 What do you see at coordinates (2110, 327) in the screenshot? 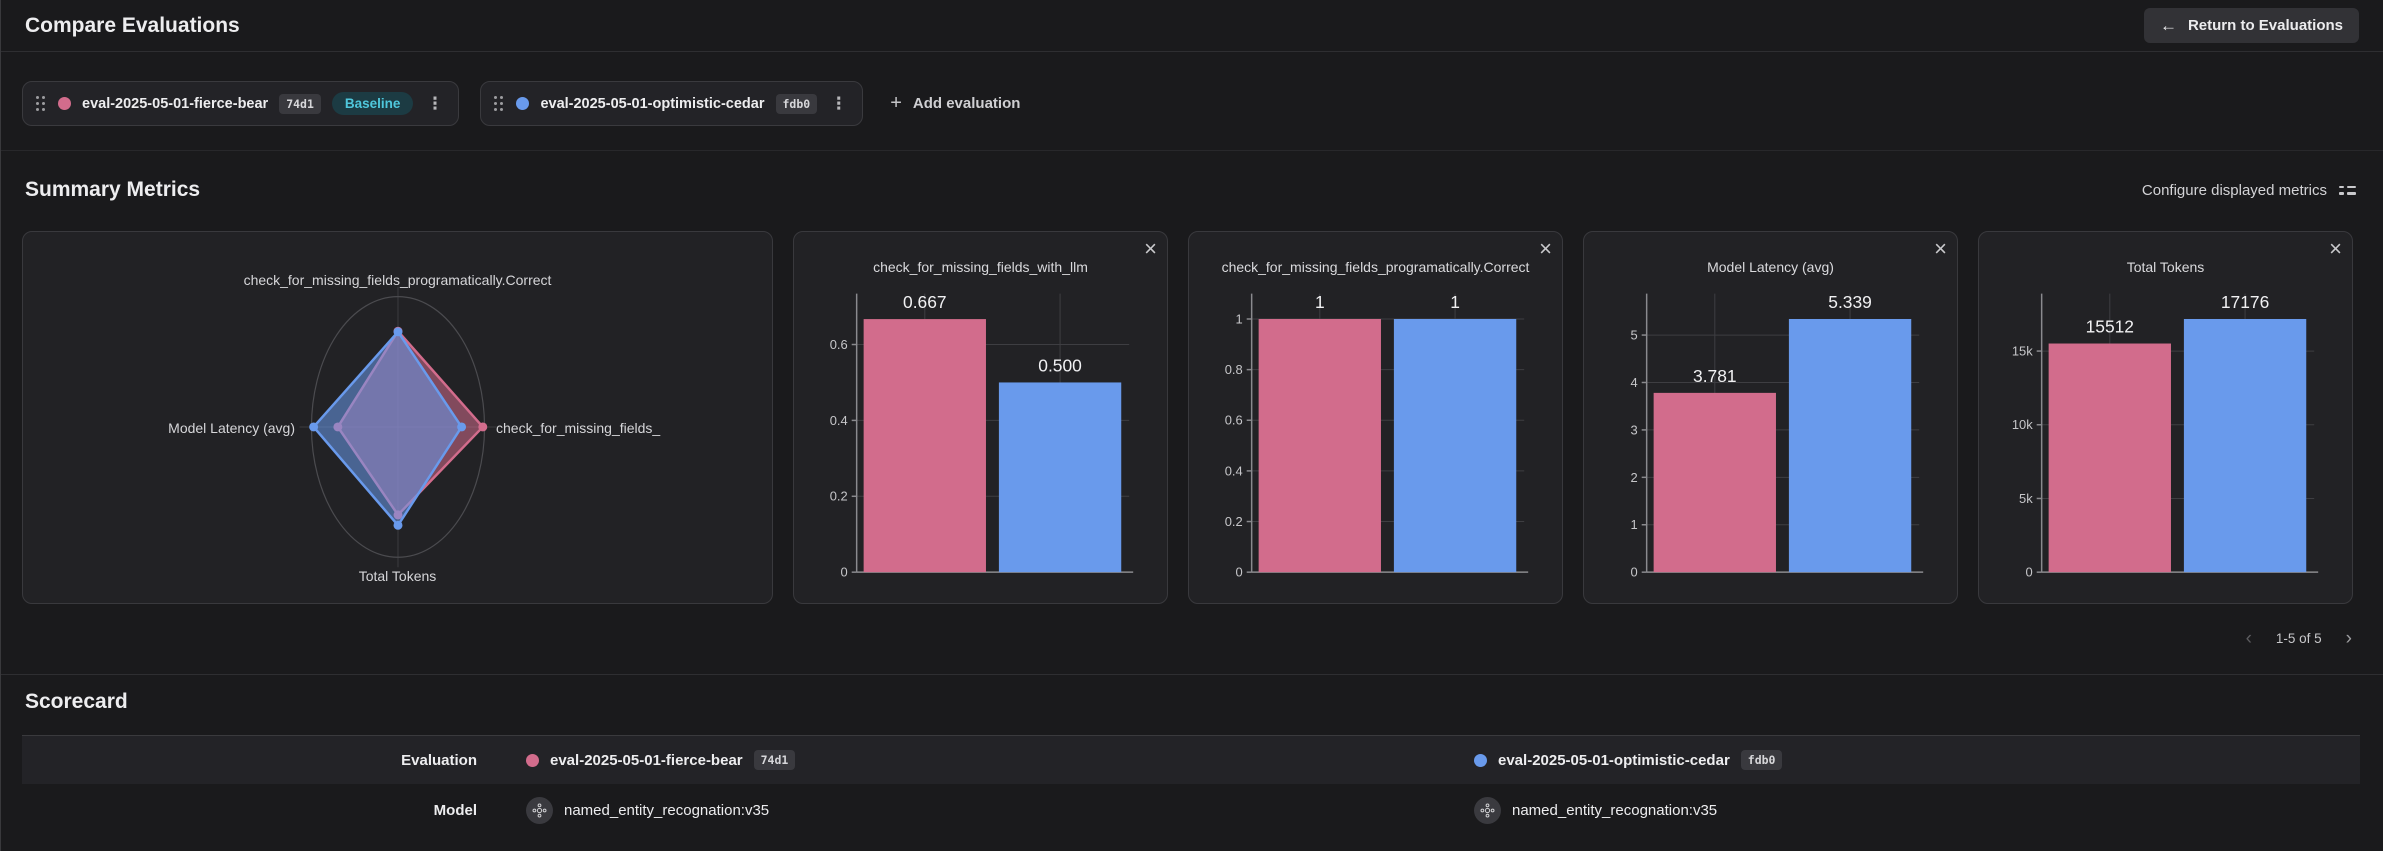
I see `svg-text: 15512` at bounding box center [2110, 327].